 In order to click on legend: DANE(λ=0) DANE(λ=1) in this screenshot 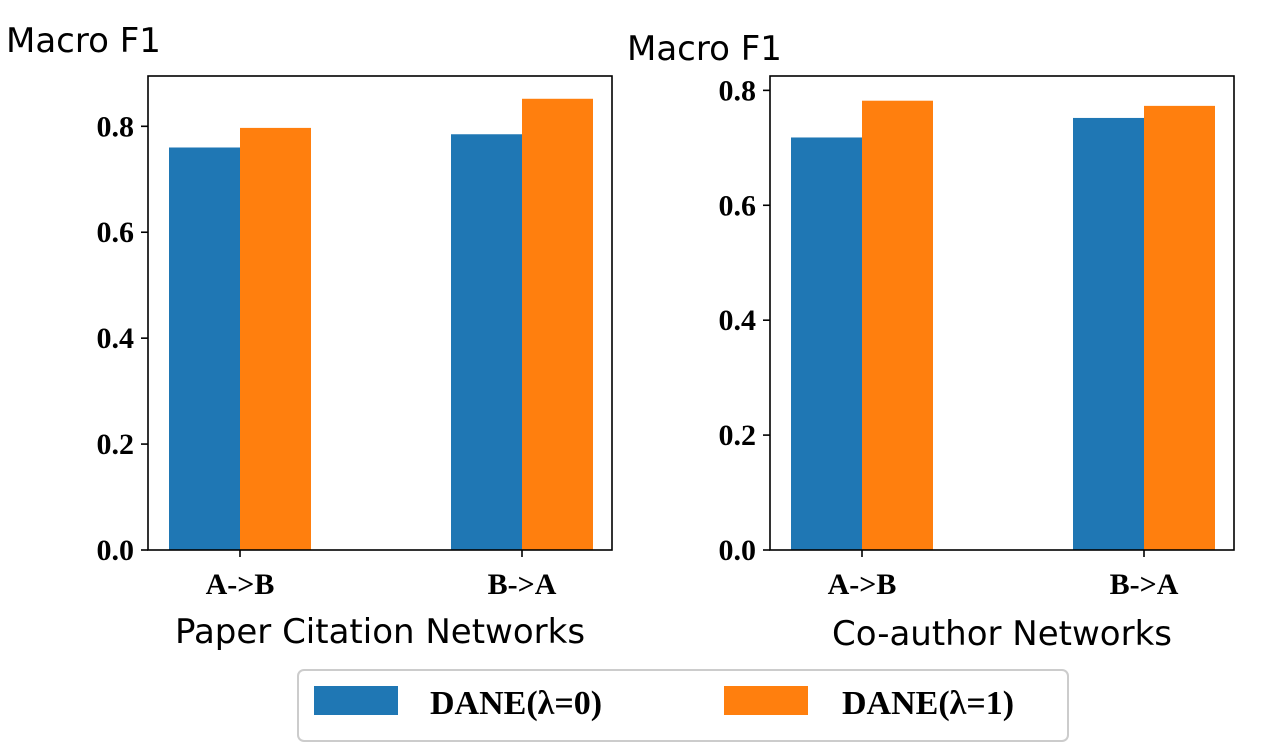, I will do `click(683, 705)`.